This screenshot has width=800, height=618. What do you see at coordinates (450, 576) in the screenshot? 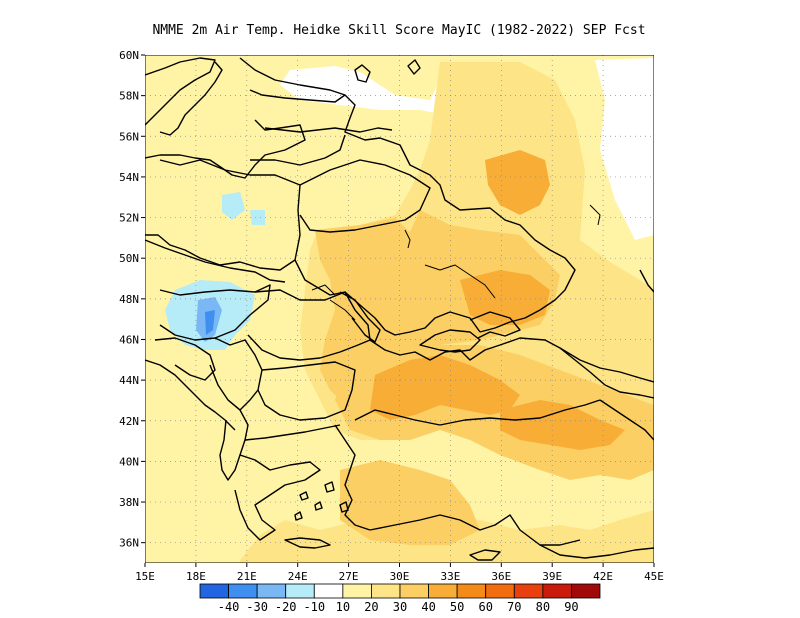
I see `lon-tick-label: 33E` at bounding box center [450, 576].